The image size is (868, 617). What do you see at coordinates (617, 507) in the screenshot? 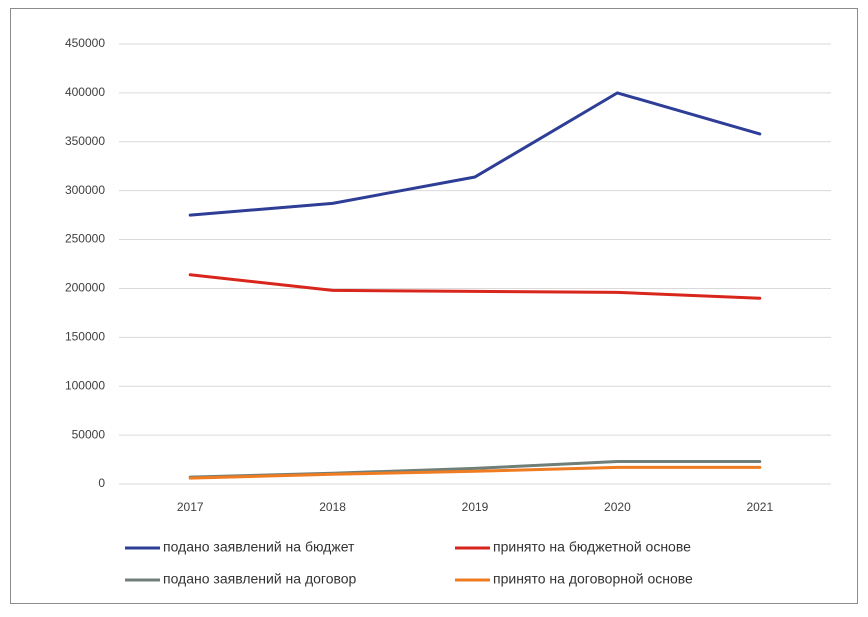
I see `x-tick-label: 2020` at bounding box center [617, 507].